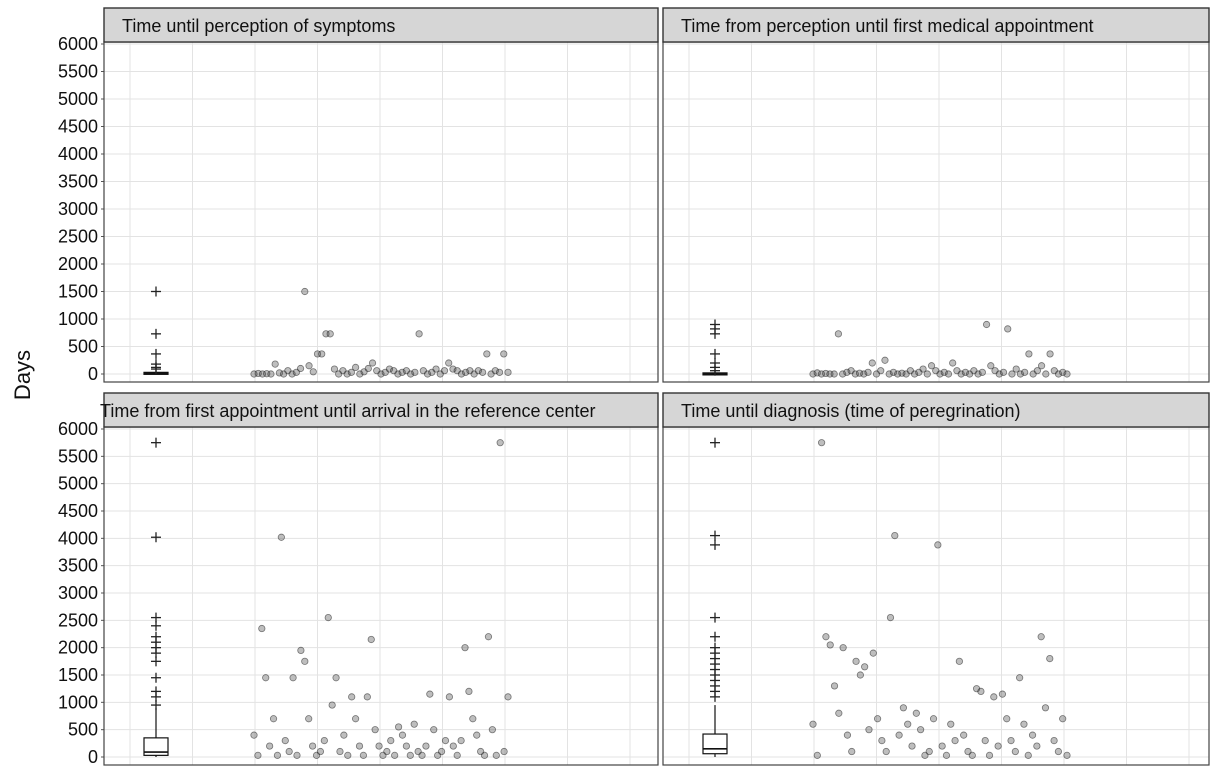 This screenshot has height=771, width=1210. What do you see at coordinates (381, 25) in the screenshot?
I see `facet-strip` at bounding box center [381, 25].